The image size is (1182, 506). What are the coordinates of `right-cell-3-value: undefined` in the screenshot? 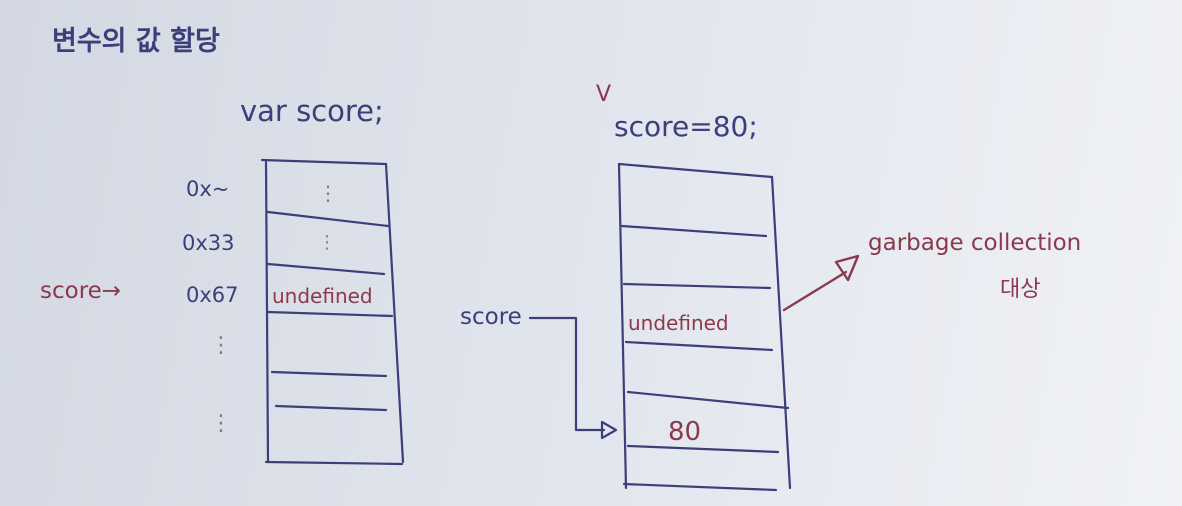 It's located at (678, 323).